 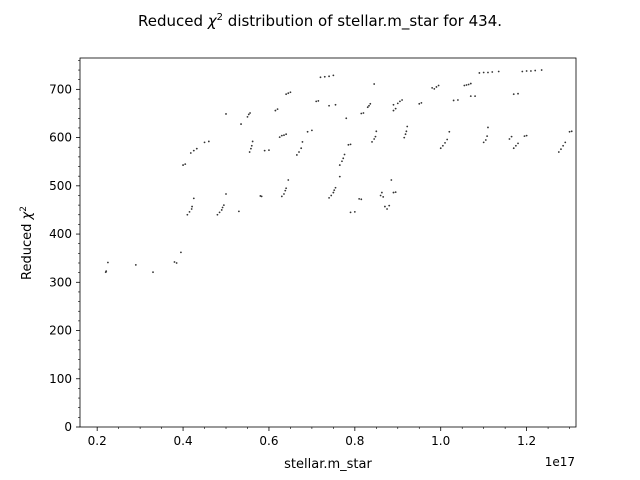 I want to click on y-axis-label-prefix: Reduced, so click(x=27, y=249).